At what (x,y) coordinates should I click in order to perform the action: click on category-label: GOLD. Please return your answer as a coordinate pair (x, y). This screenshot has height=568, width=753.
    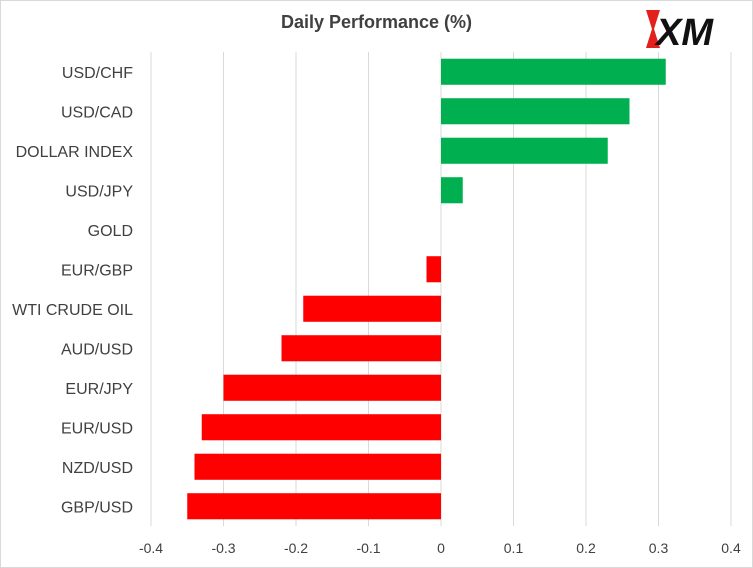
    Looking at the image, I should click on (110, 231).